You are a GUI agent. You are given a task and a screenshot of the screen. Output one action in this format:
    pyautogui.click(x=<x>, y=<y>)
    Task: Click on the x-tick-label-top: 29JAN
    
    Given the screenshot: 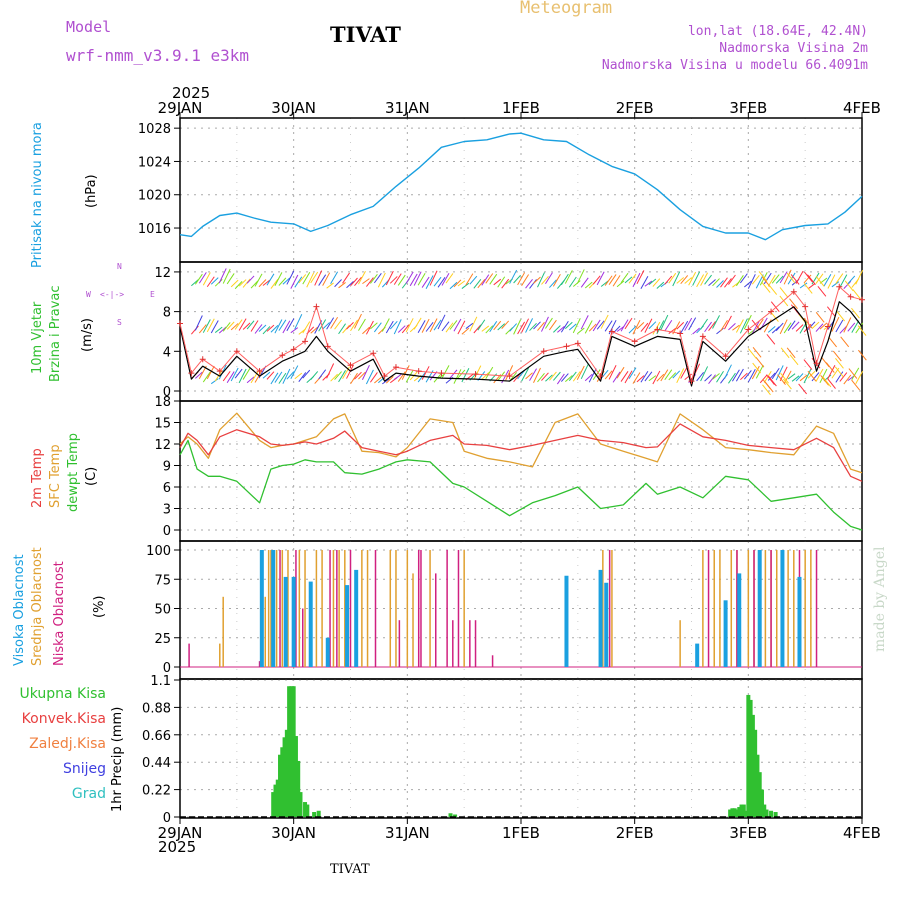 What is the action you would take?
    pyautogui.click(x=180, y=108)
    